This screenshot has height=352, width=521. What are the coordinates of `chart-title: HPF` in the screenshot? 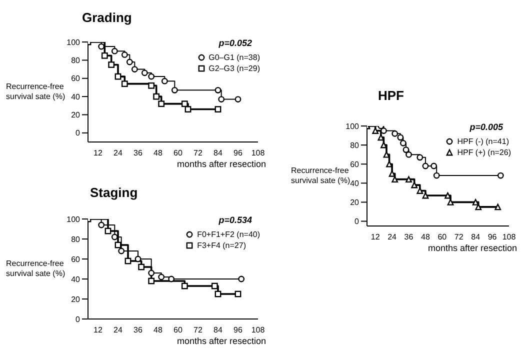 It's located at (391, 95).